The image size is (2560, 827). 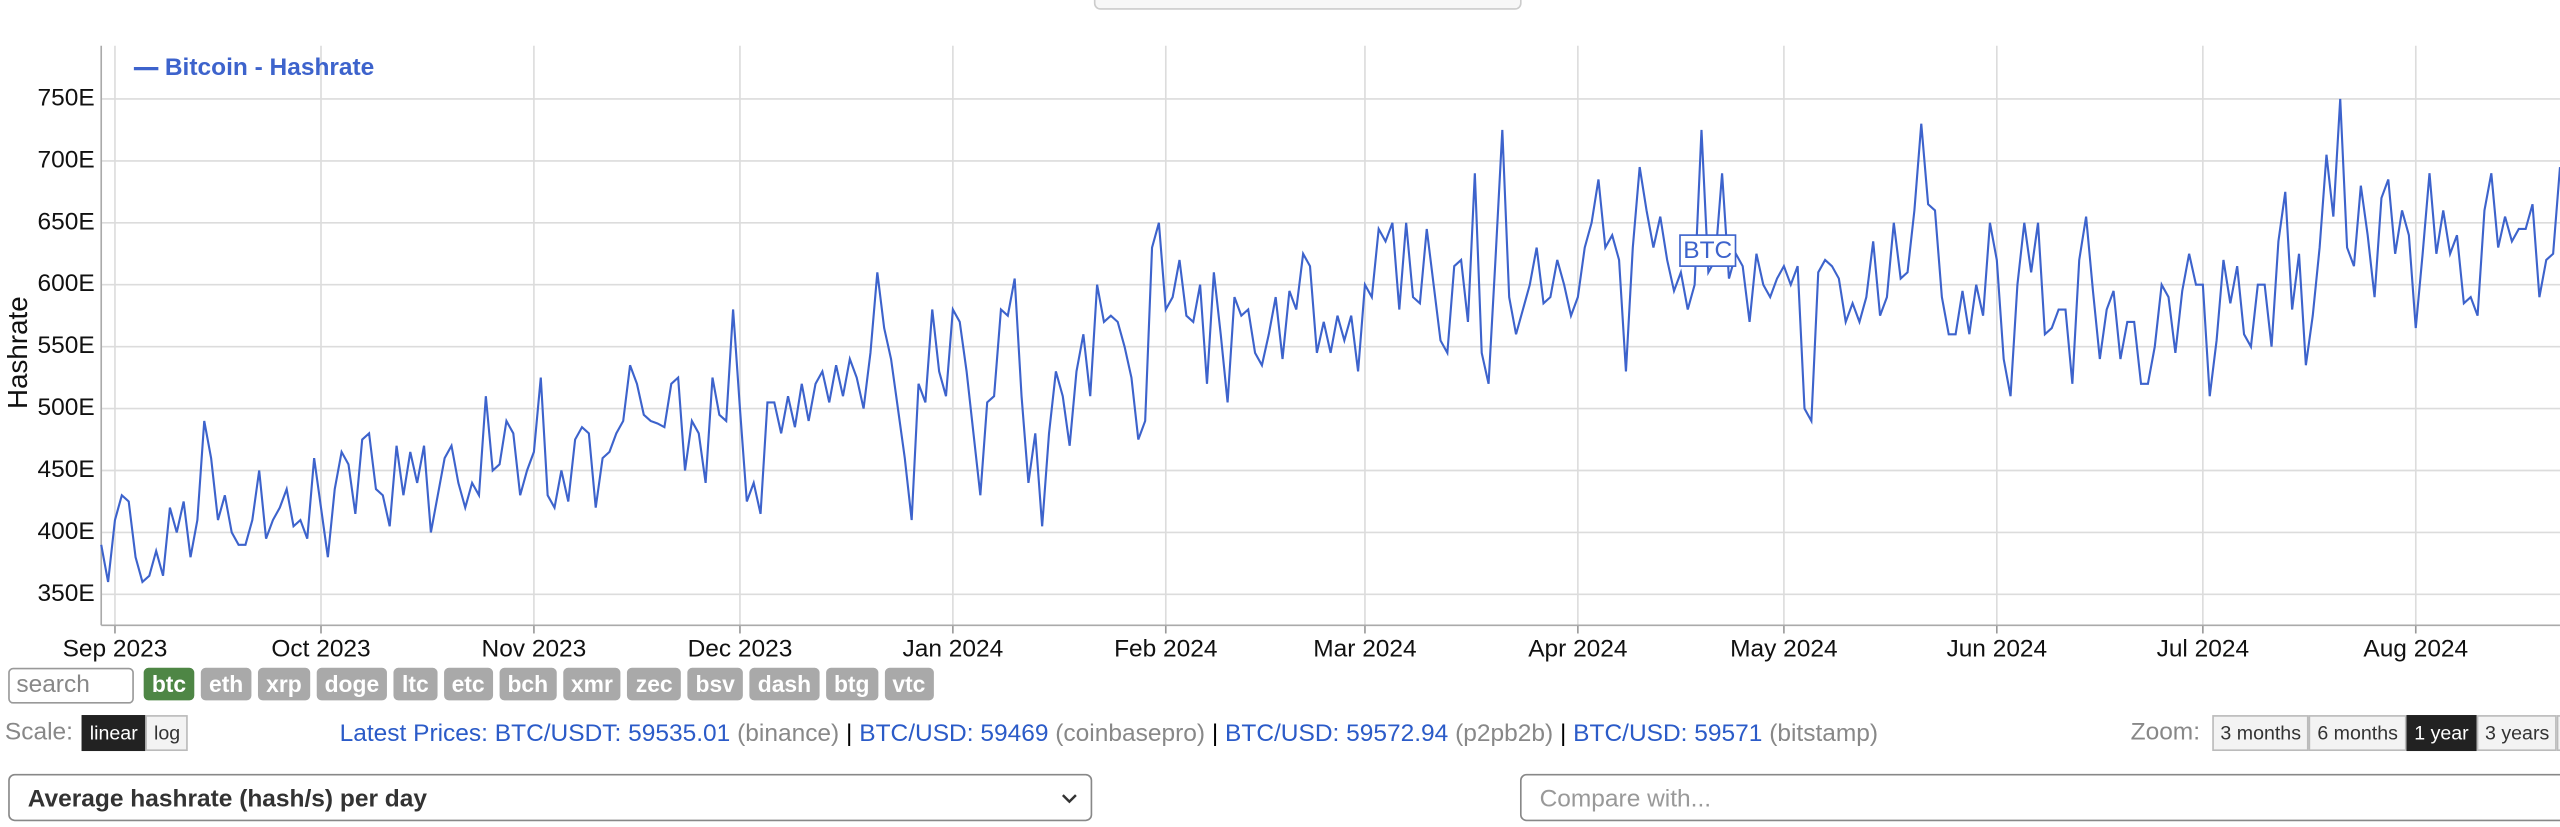 What do you see at coordinates (66, 345) in the screenshot?
I see `y-tick-label: 550E` at bounding box center [66, 345].